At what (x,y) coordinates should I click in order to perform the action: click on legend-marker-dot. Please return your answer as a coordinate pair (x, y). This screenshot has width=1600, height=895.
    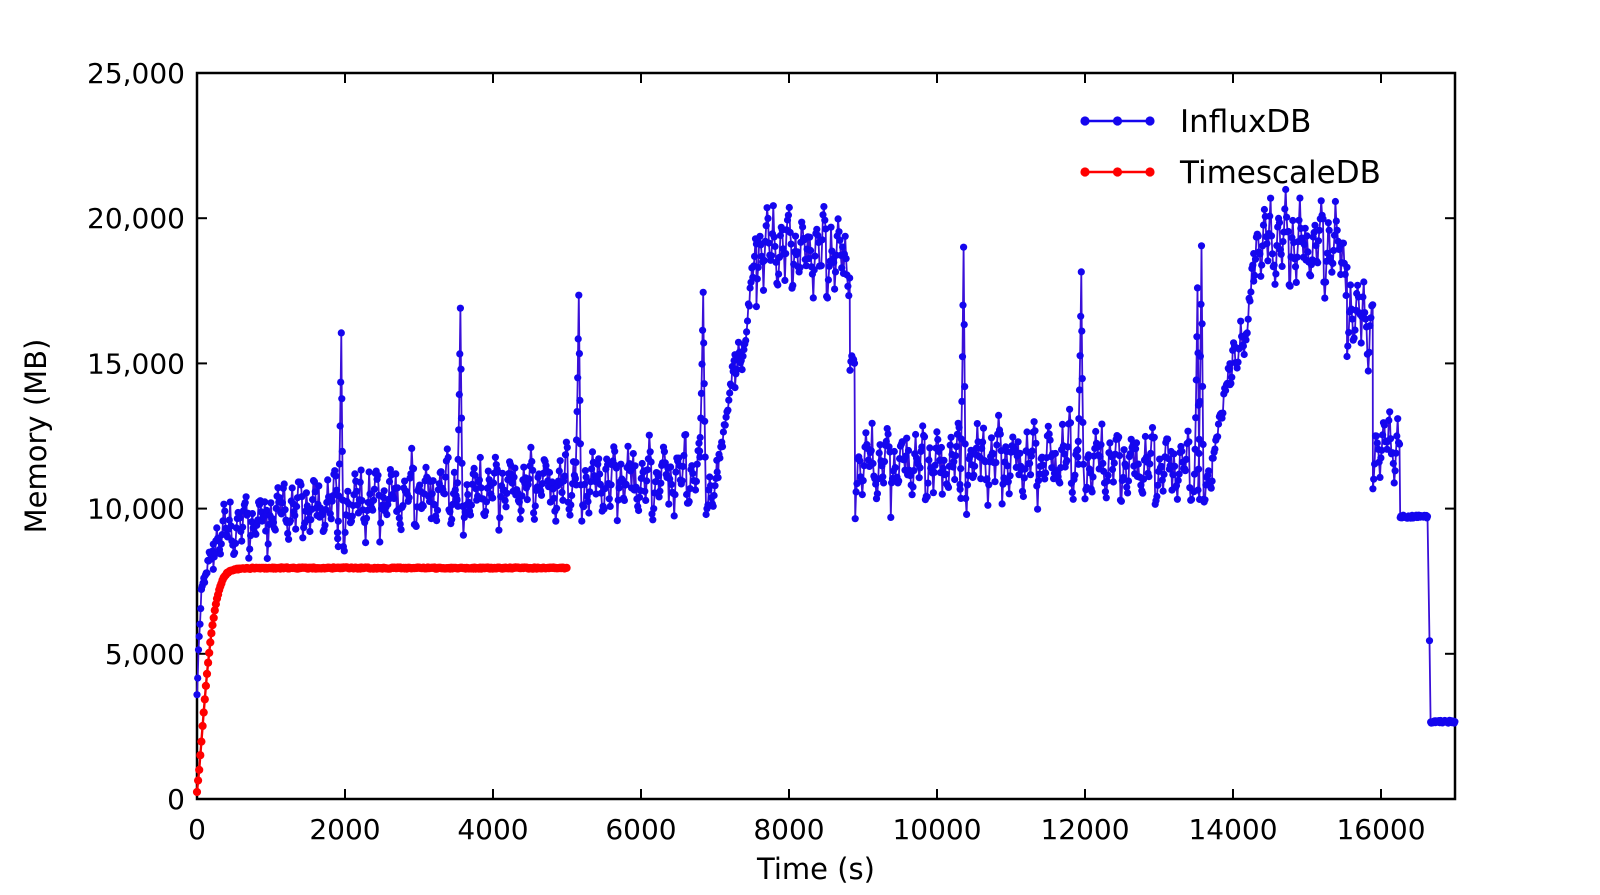
    Looking at the image, I should click on (1085, 172).